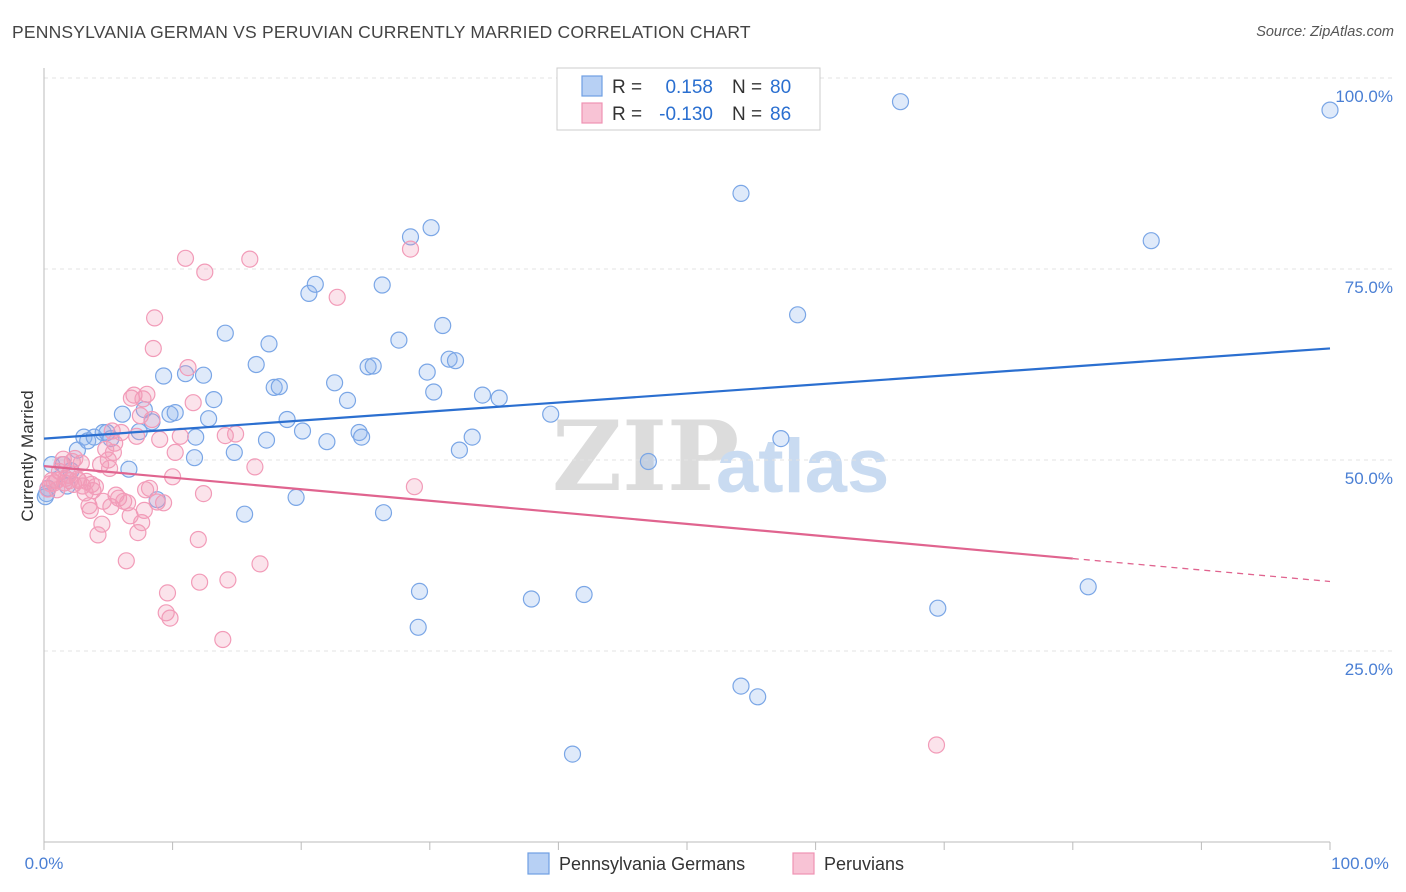 Image resolution: width=1406 pixels, height=892 pixels. What do you see at coordinates (803, 863) in the screenshot?
I see `series-legend-swatch-pink` at bounding box center [803, 863].